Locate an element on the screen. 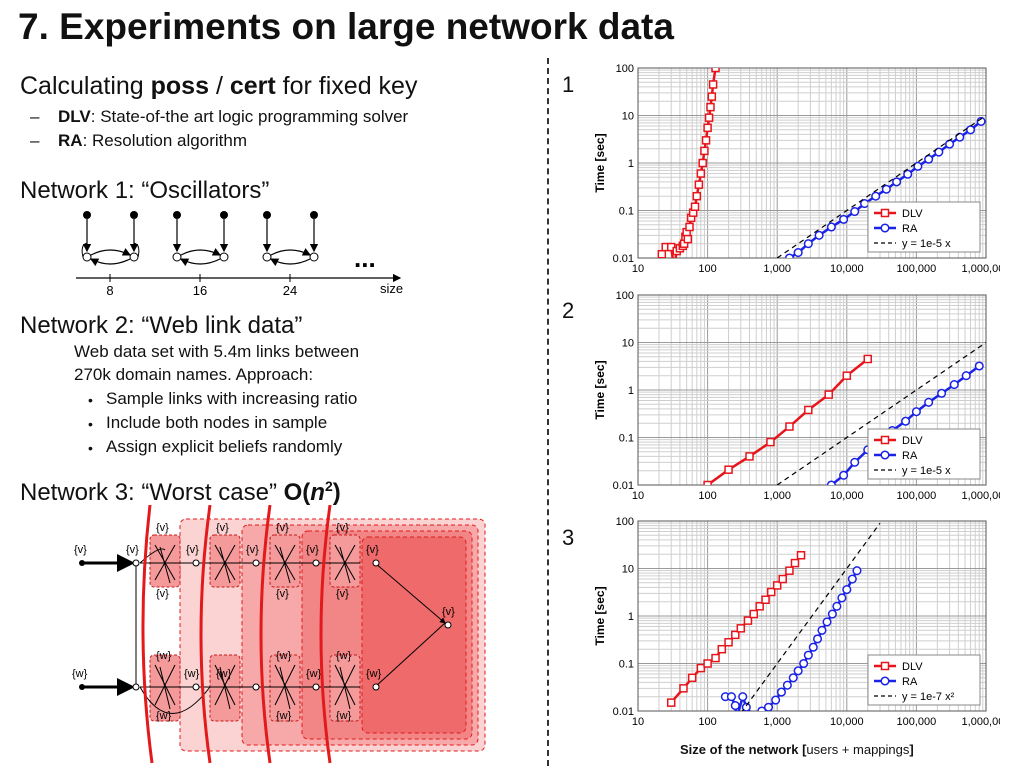 This screenshot has height=768, width=1024. dash-marker: – is located at coordinates (35, 116).